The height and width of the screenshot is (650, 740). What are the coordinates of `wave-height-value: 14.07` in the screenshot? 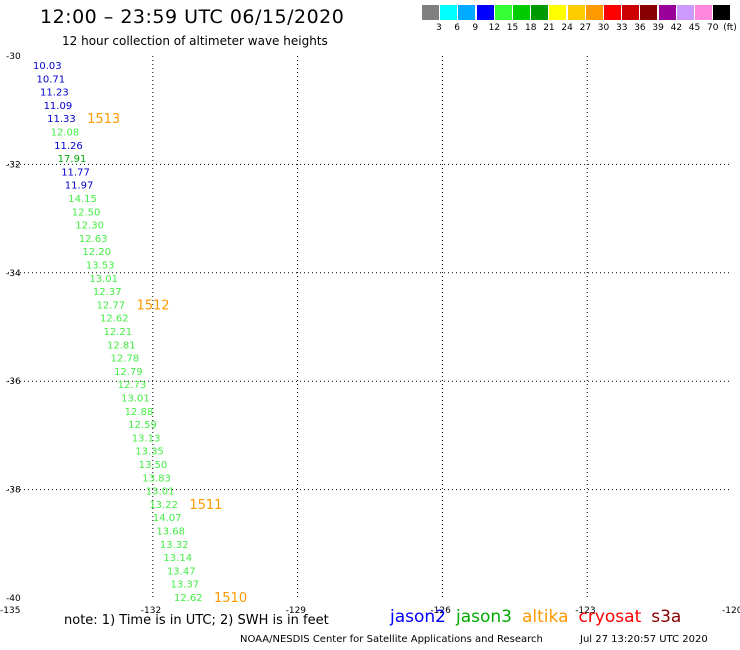 It's located at (167, 518).